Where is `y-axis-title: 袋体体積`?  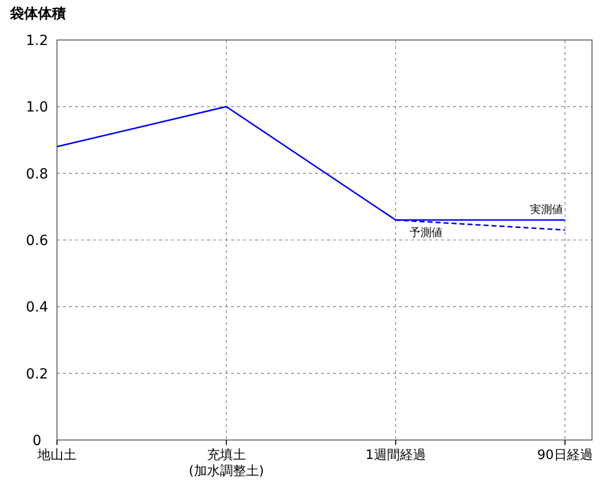 y-axis-title: 袋体体積 is located at coordinates (37, 14).